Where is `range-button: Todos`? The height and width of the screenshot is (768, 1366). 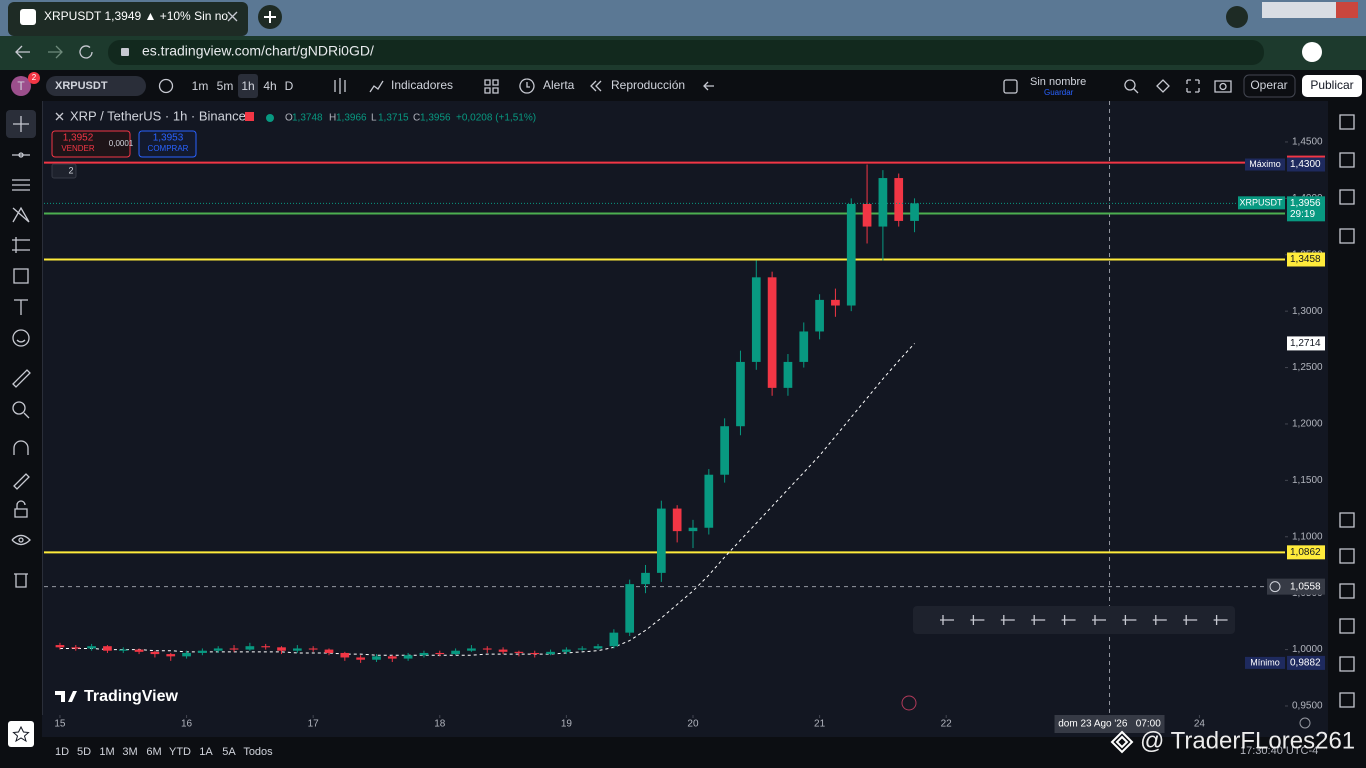
range-button: Todos is located at coordinates (258, 752).